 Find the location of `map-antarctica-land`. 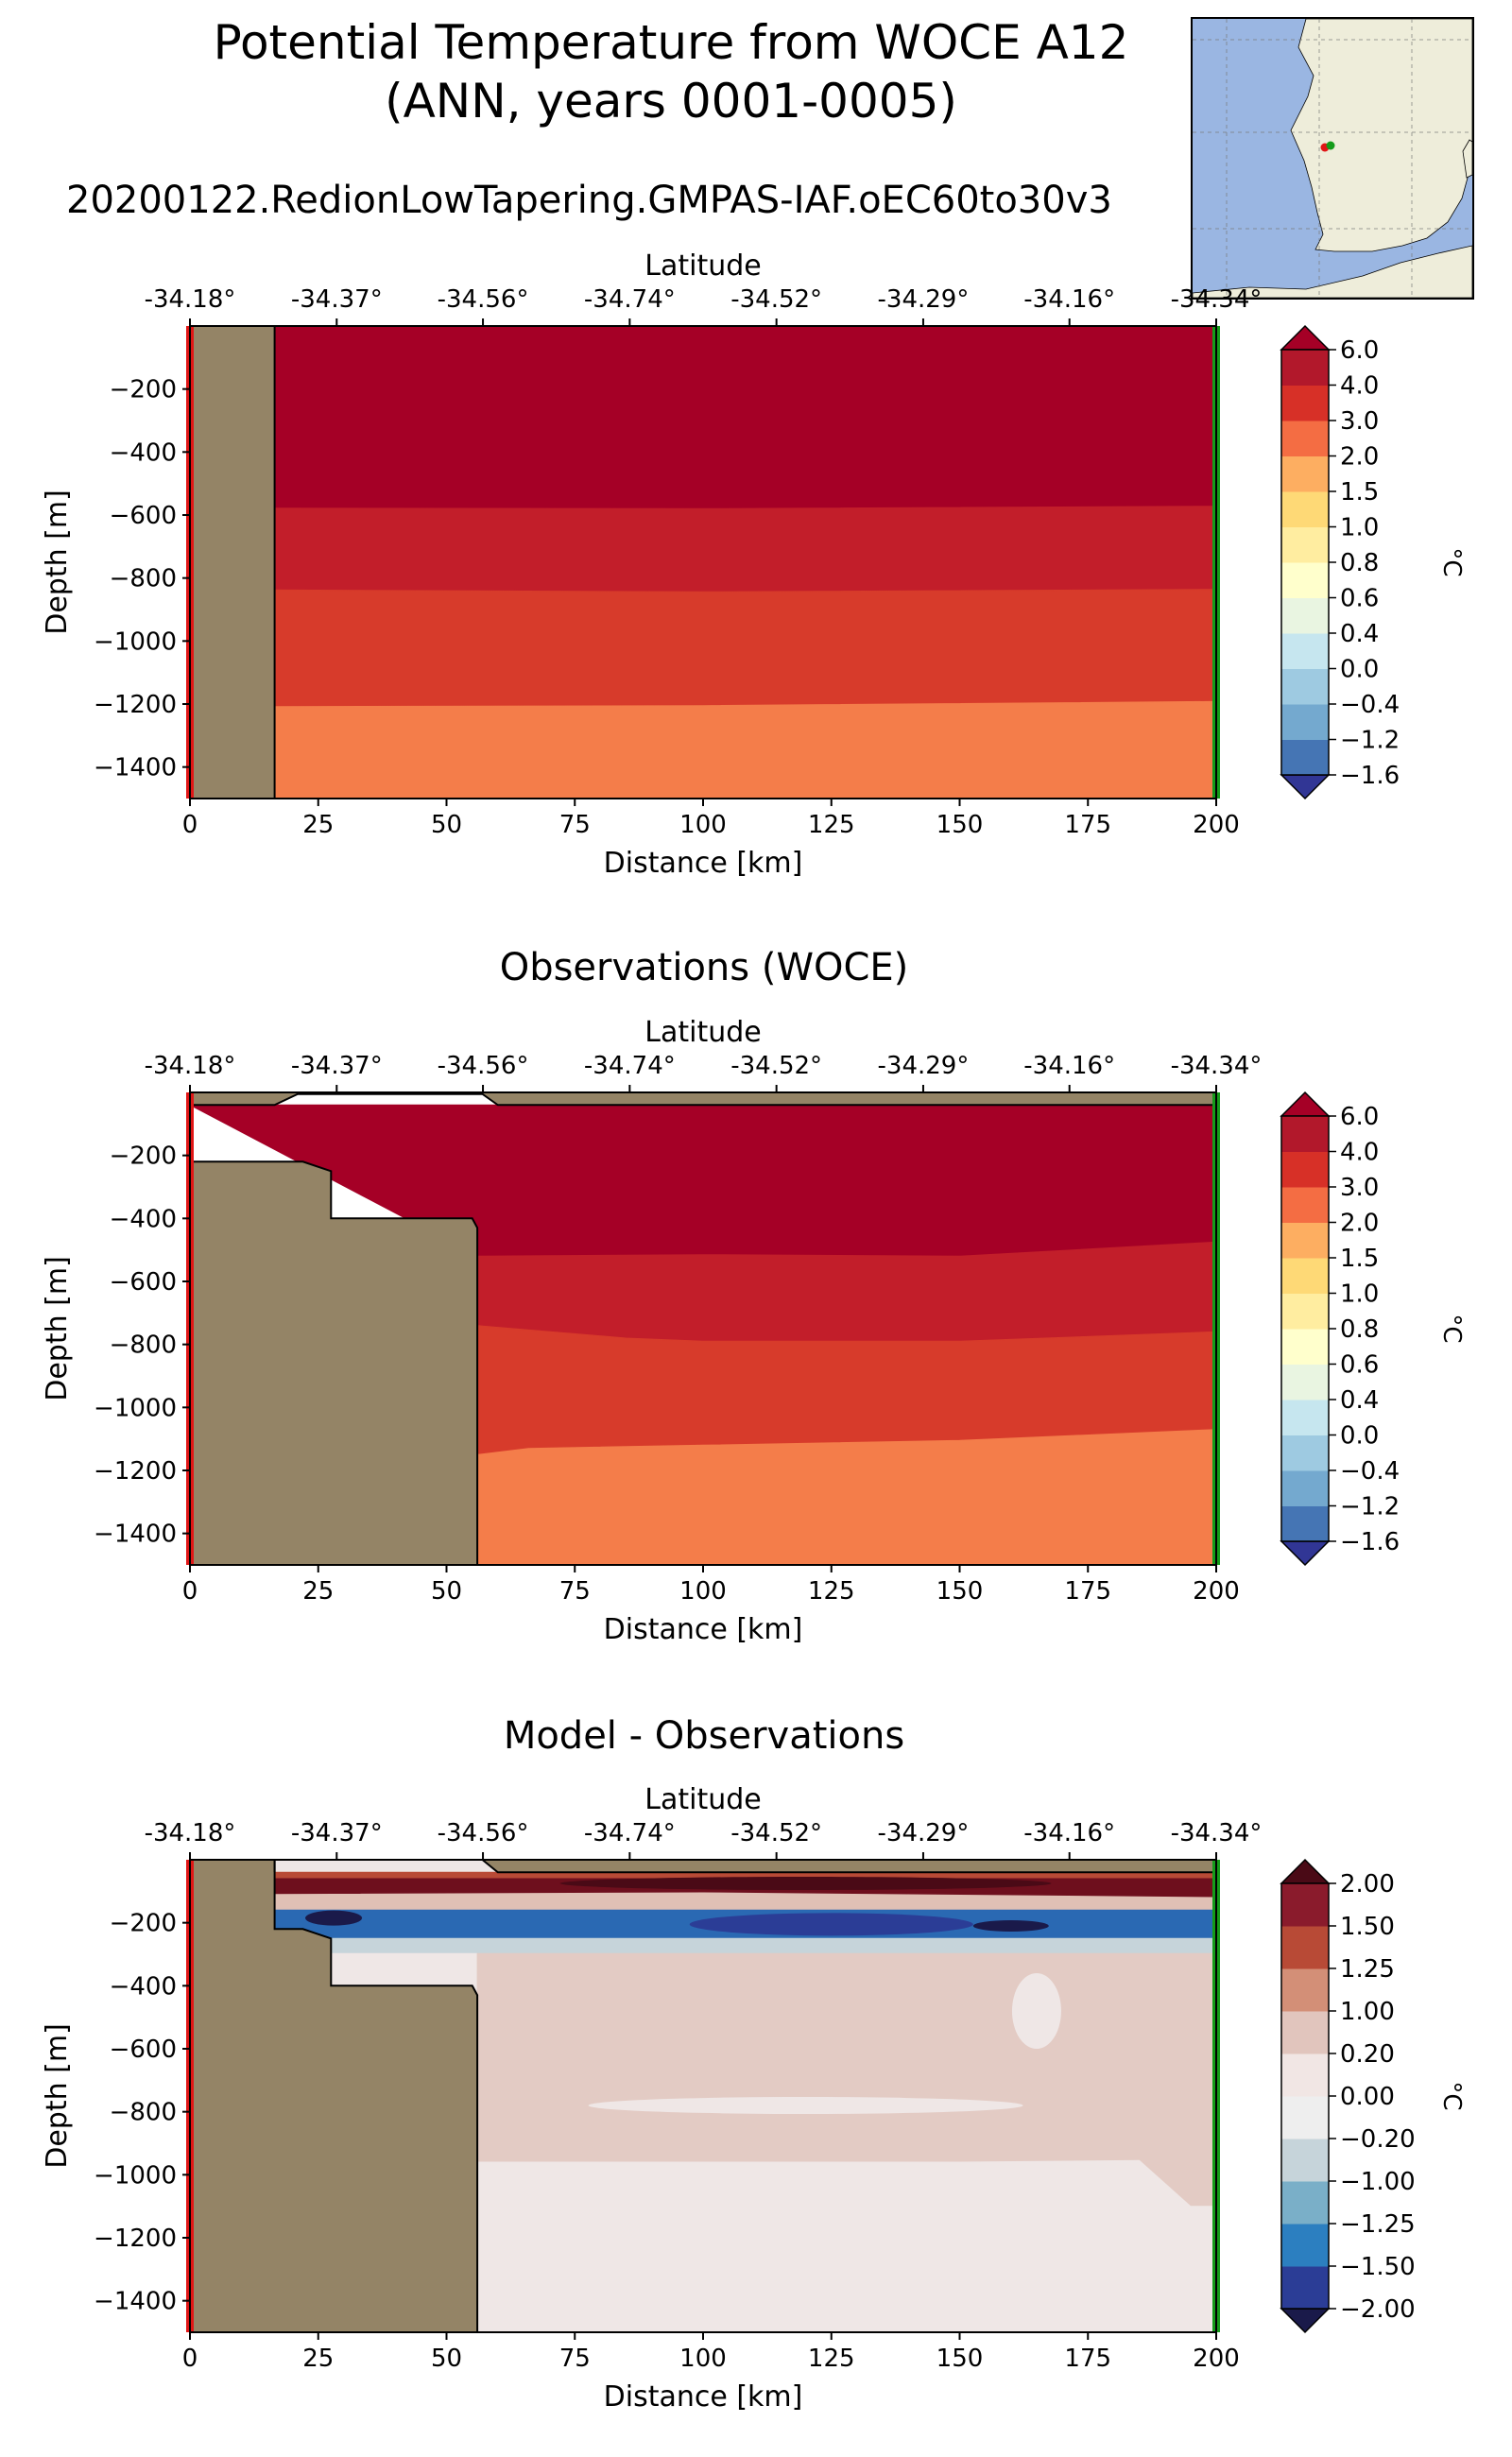

map-antarctica-land is located at coordinates (1332, 271).